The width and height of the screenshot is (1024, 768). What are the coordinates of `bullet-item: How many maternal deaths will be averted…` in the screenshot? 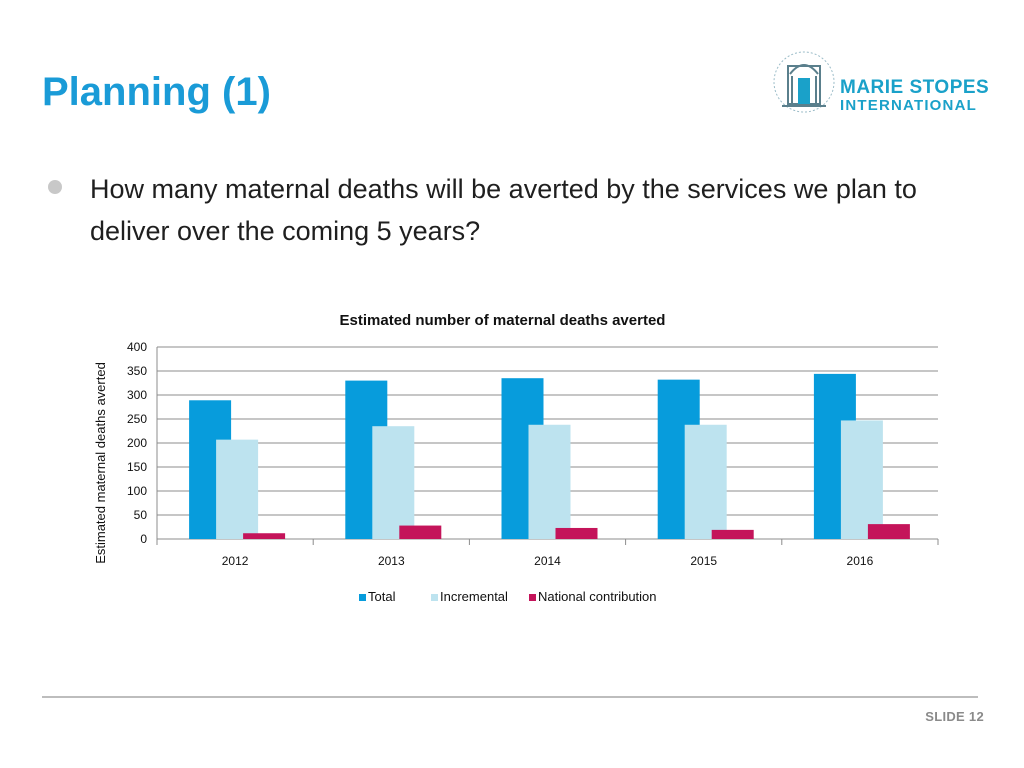 It's located at (503, 210).